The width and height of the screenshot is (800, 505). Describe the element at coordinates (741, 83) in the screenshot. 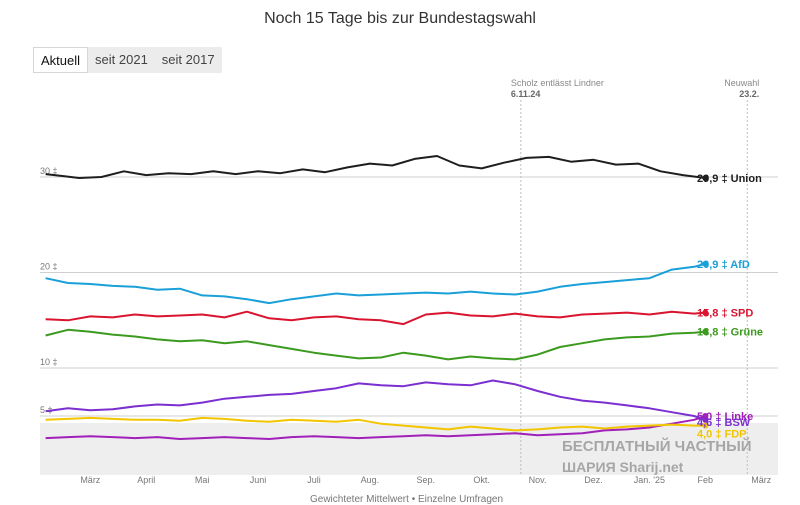

I see `event-label: Neuwahl` at that location.